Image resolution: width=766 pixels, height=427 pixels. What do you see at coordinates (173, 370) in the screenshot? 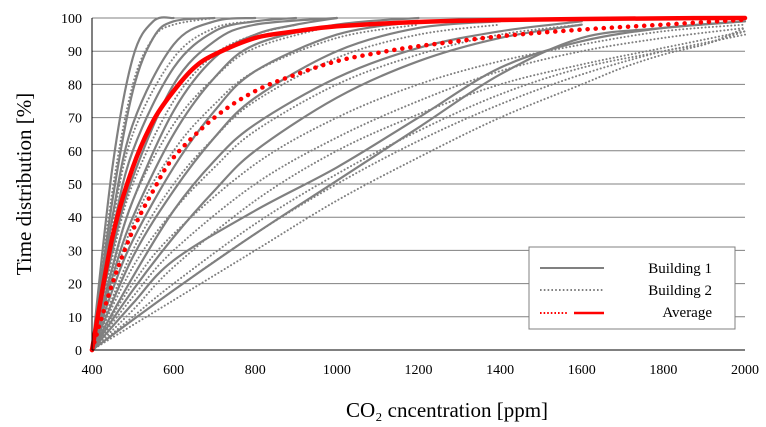
I see `x-tick-label: 600` at bounding box center [173, 370].